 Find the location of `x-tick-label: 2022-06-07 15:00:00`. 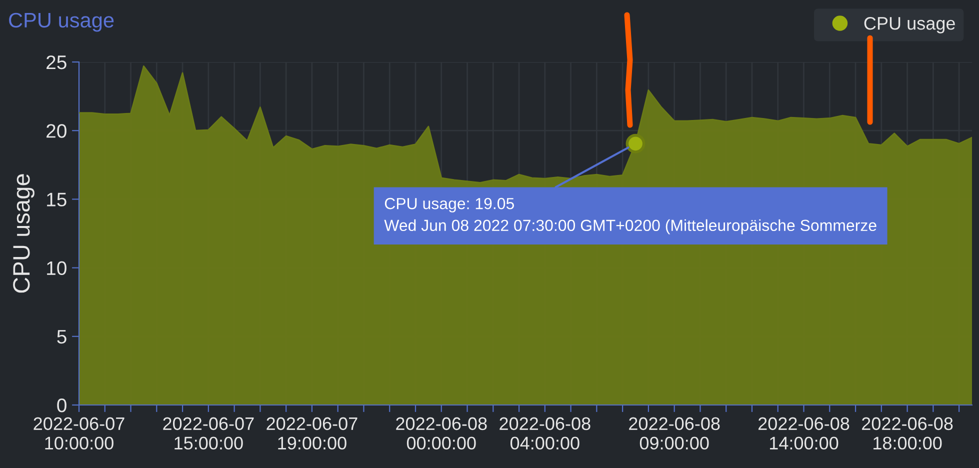

x-tick-label: 2022-06-07 15:00:00 is located at coordinates (208, 433).